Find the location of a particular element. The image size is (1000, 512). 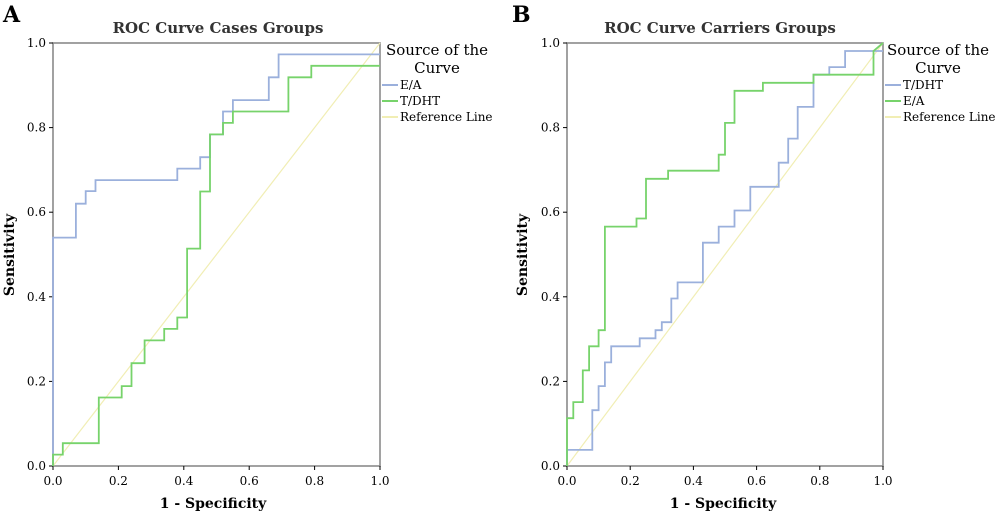

panel-a-y-tick-label: 0.8 is located at coordinates (36, 128).